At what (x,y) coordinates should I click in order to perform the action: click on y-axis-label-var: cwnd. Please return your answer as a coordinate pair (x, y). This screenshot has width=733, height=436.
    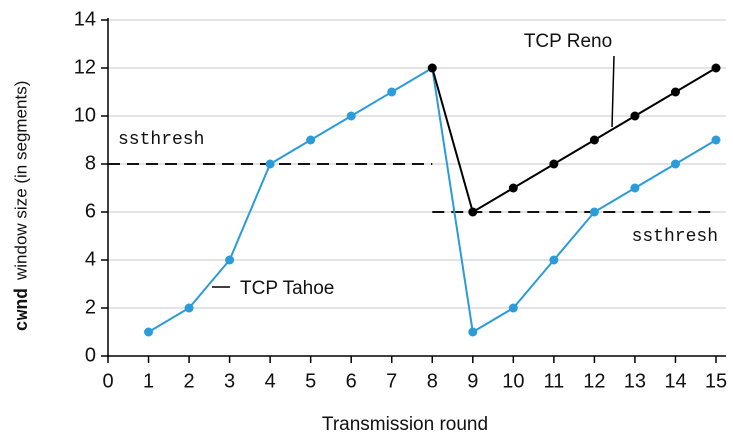
    Looking at the image, I should click on (23, 309).